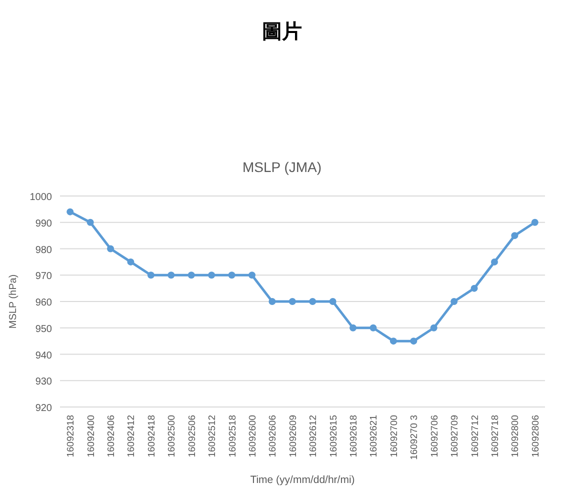 This screenshot has width=564, height=490. Describe the element at coordinates (293, 436) in the screenshot. I see `x-tick-label: 16092609` at that location.